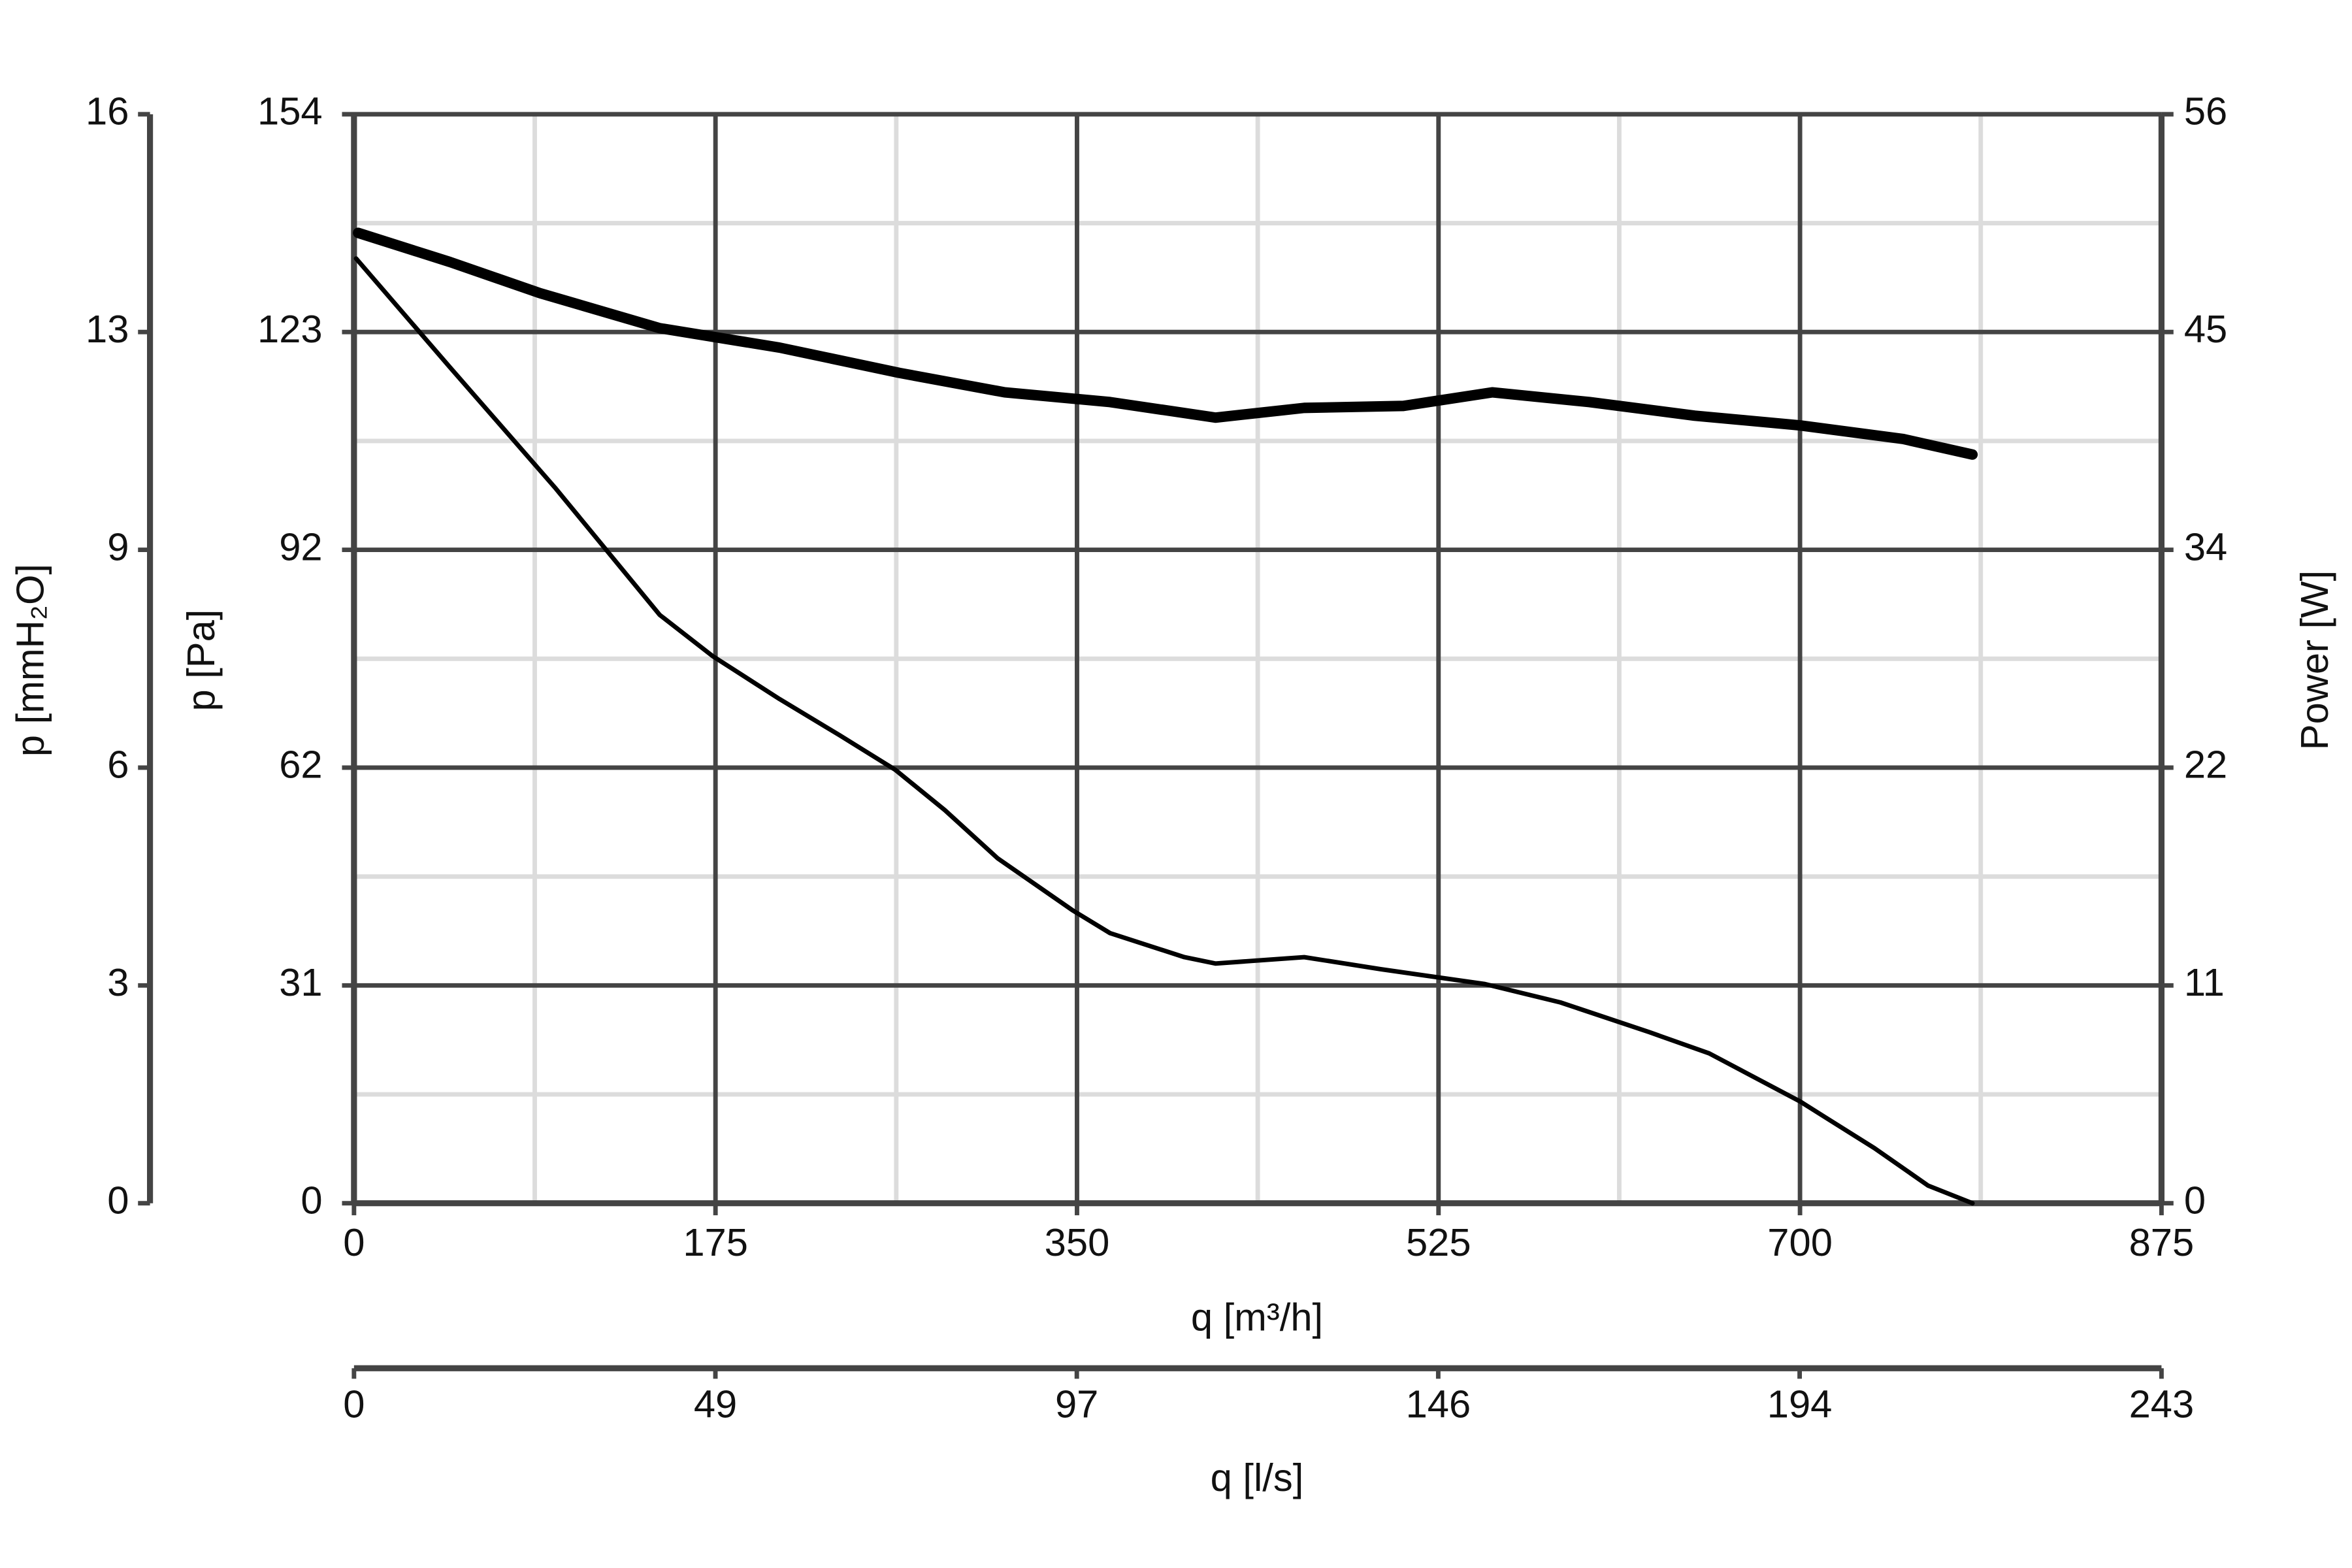  I want to click on x2-tick-label: 243, so click(2162, 1404).